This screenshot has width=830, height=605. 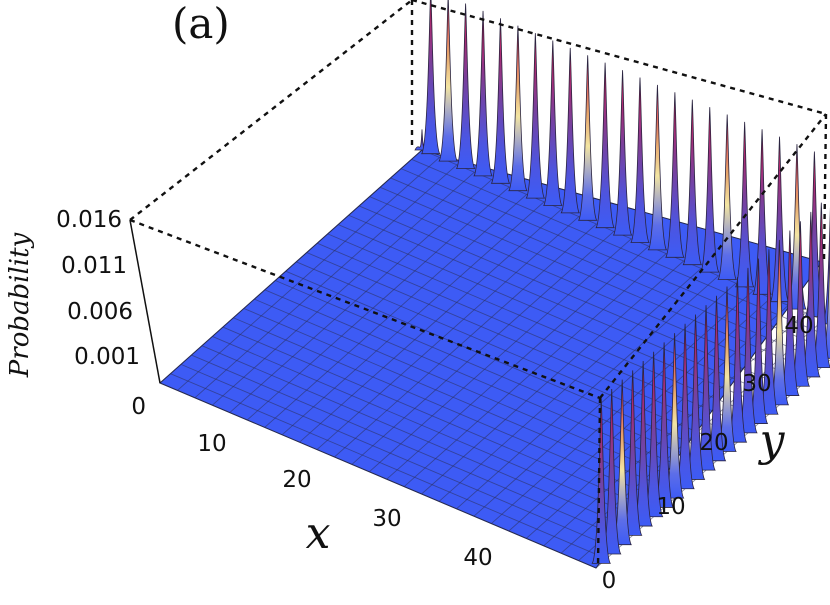 I want to click on z-axis-label: Probability, so click(x=20, y=305).